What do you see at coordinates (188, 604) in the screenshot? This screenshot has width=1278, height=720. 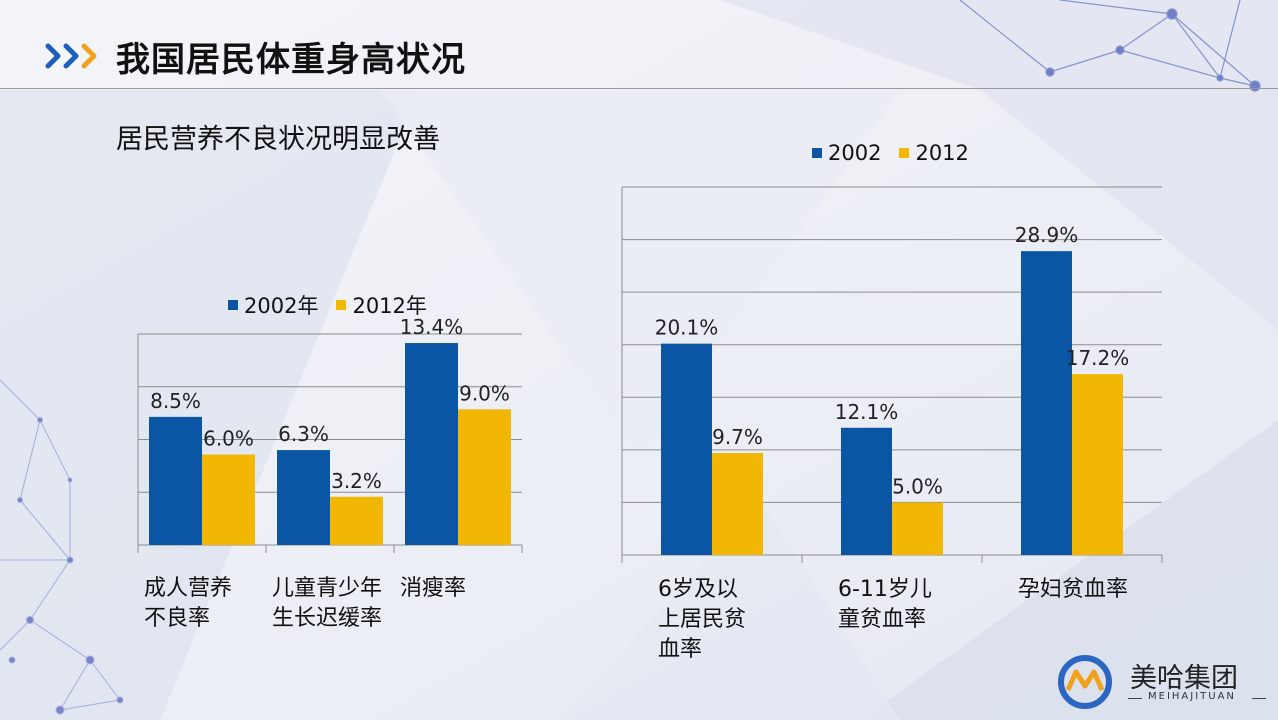 I see `category-label: 成人营养 不良率` at bounding box center [188, 604].